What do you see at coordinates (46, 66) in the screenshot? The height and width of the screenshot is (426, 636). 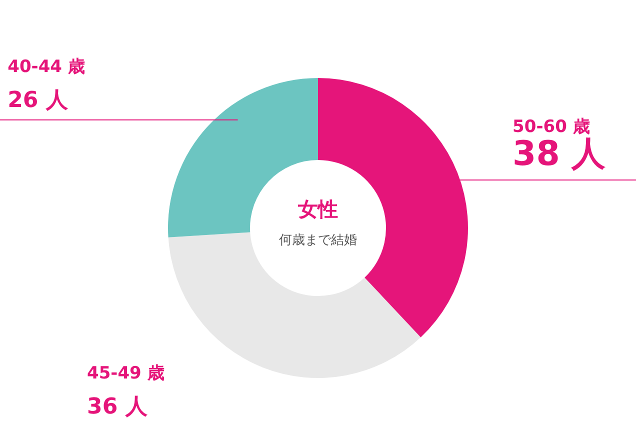 I see `slice-label: 40-44 歳` at bounding box center [46, 66].